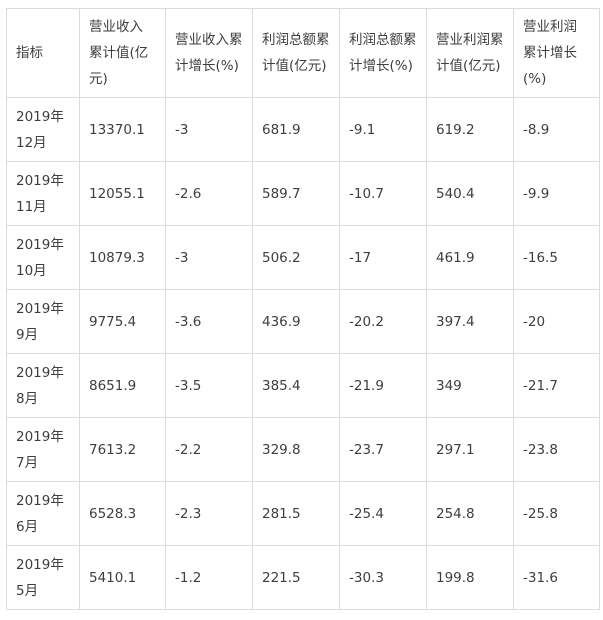  I want to click on table-row: 2019年12月 13370.1 -3 681.9 -9.1 619.2 -8.9, so click(303, 129).